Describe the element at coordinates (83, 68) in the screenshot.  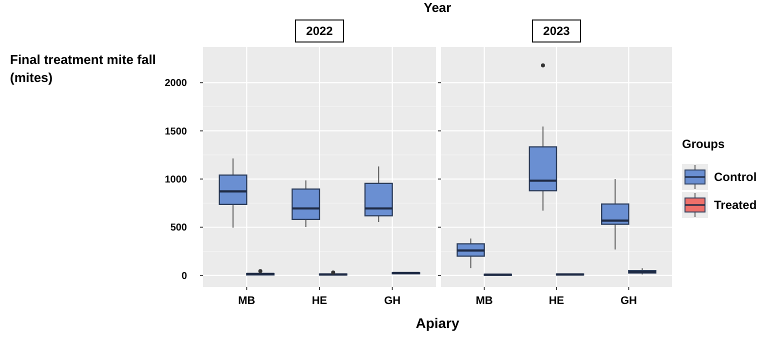
I see `y-axis-title: Final treatment mite fall (mites)` at that location.